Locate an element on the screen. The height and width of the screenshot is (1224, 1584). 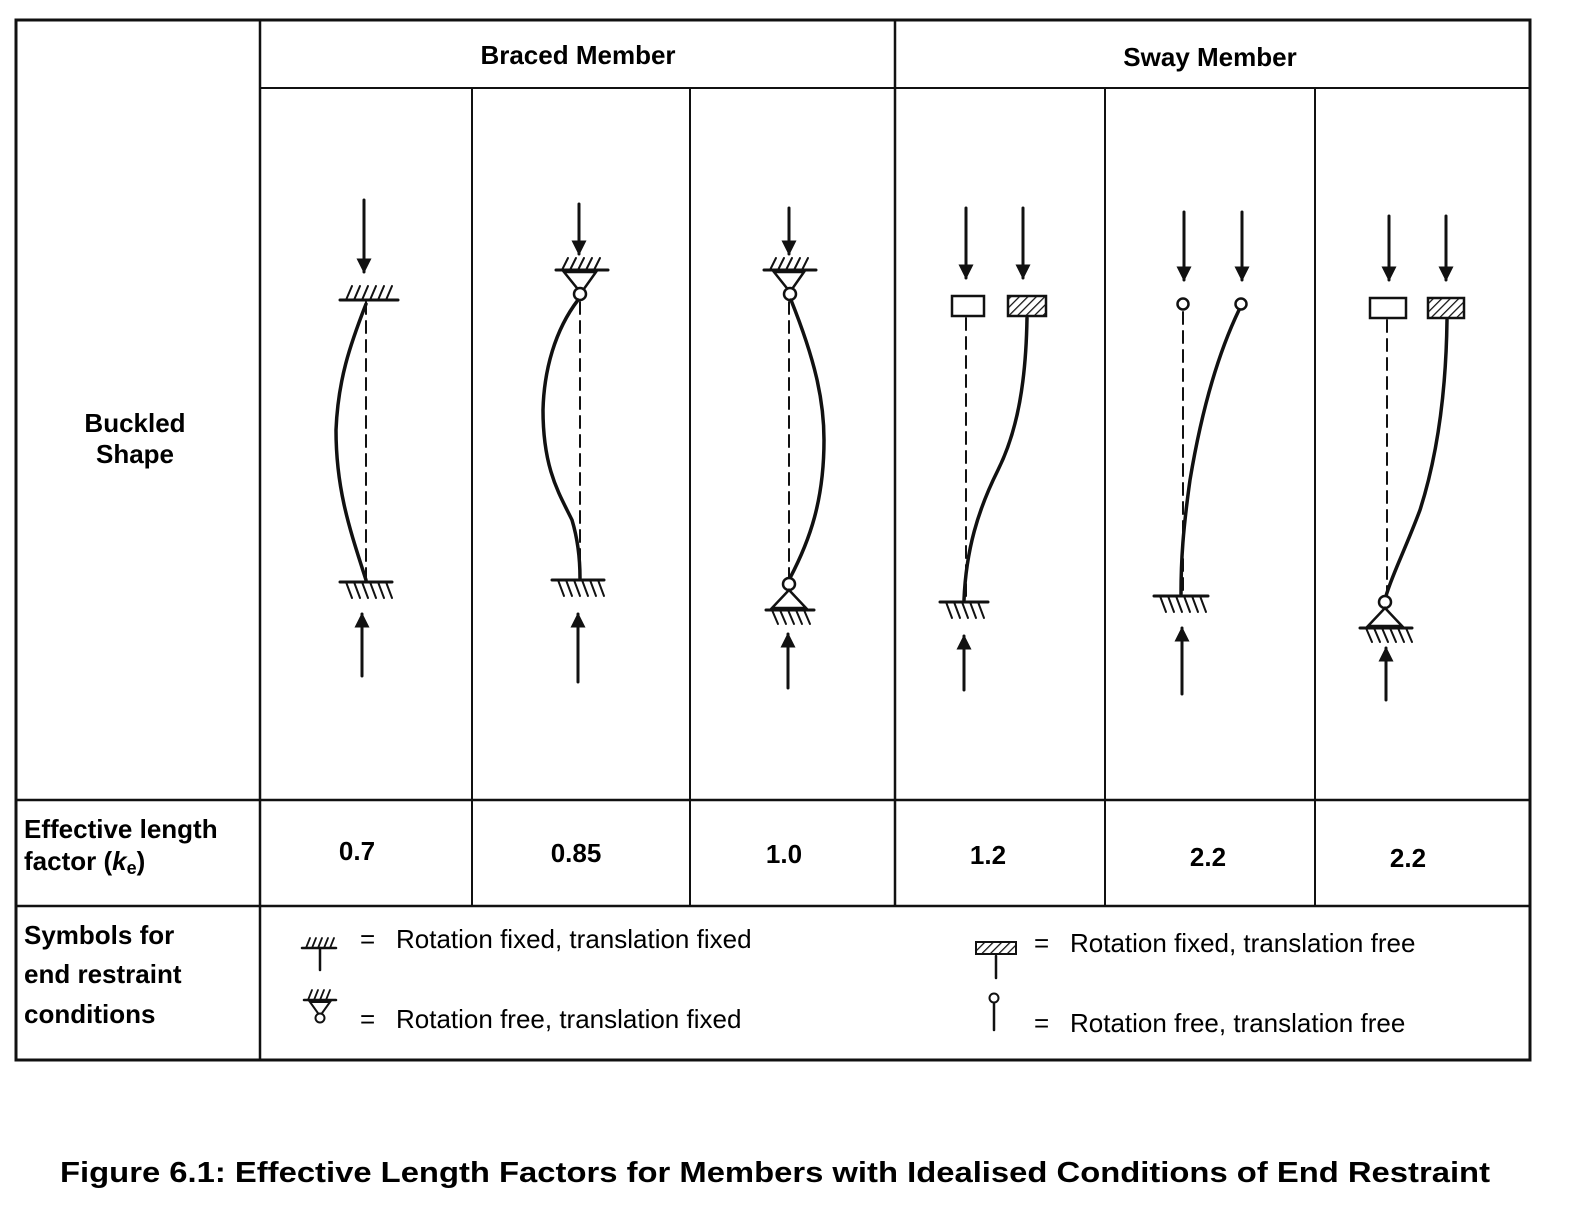
buckled-shape-pinned-pinned is located at coordinates (794, 448).